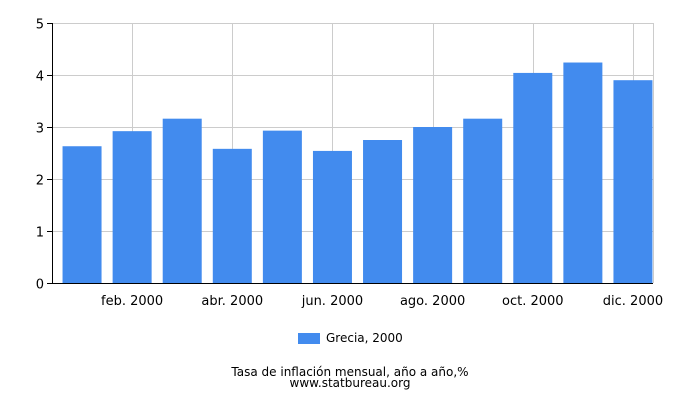  What do you see at coordinates (350, 383) in the screenshot?
I see `source-url: www.statbureau.org` at bounding box center [350, 383].